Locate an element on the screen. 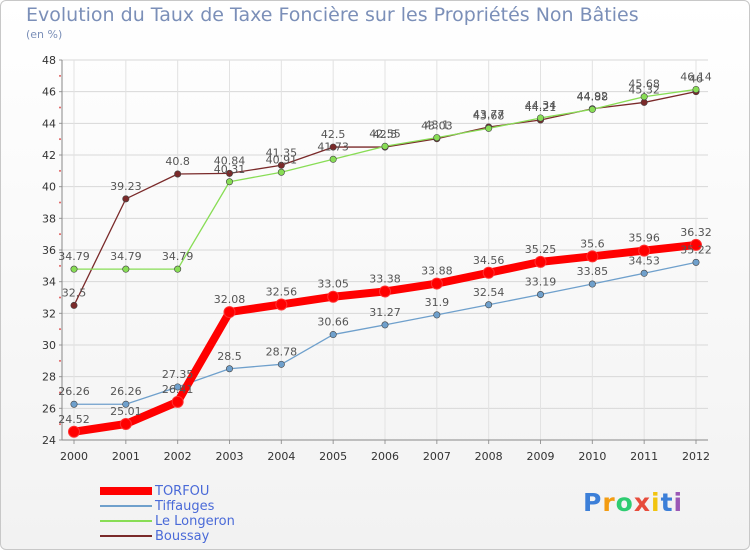 Image resolution: width=750 pixels, height=550 pixels. legend-label-torfou: TORFOU is located at coordinates (182, 491).